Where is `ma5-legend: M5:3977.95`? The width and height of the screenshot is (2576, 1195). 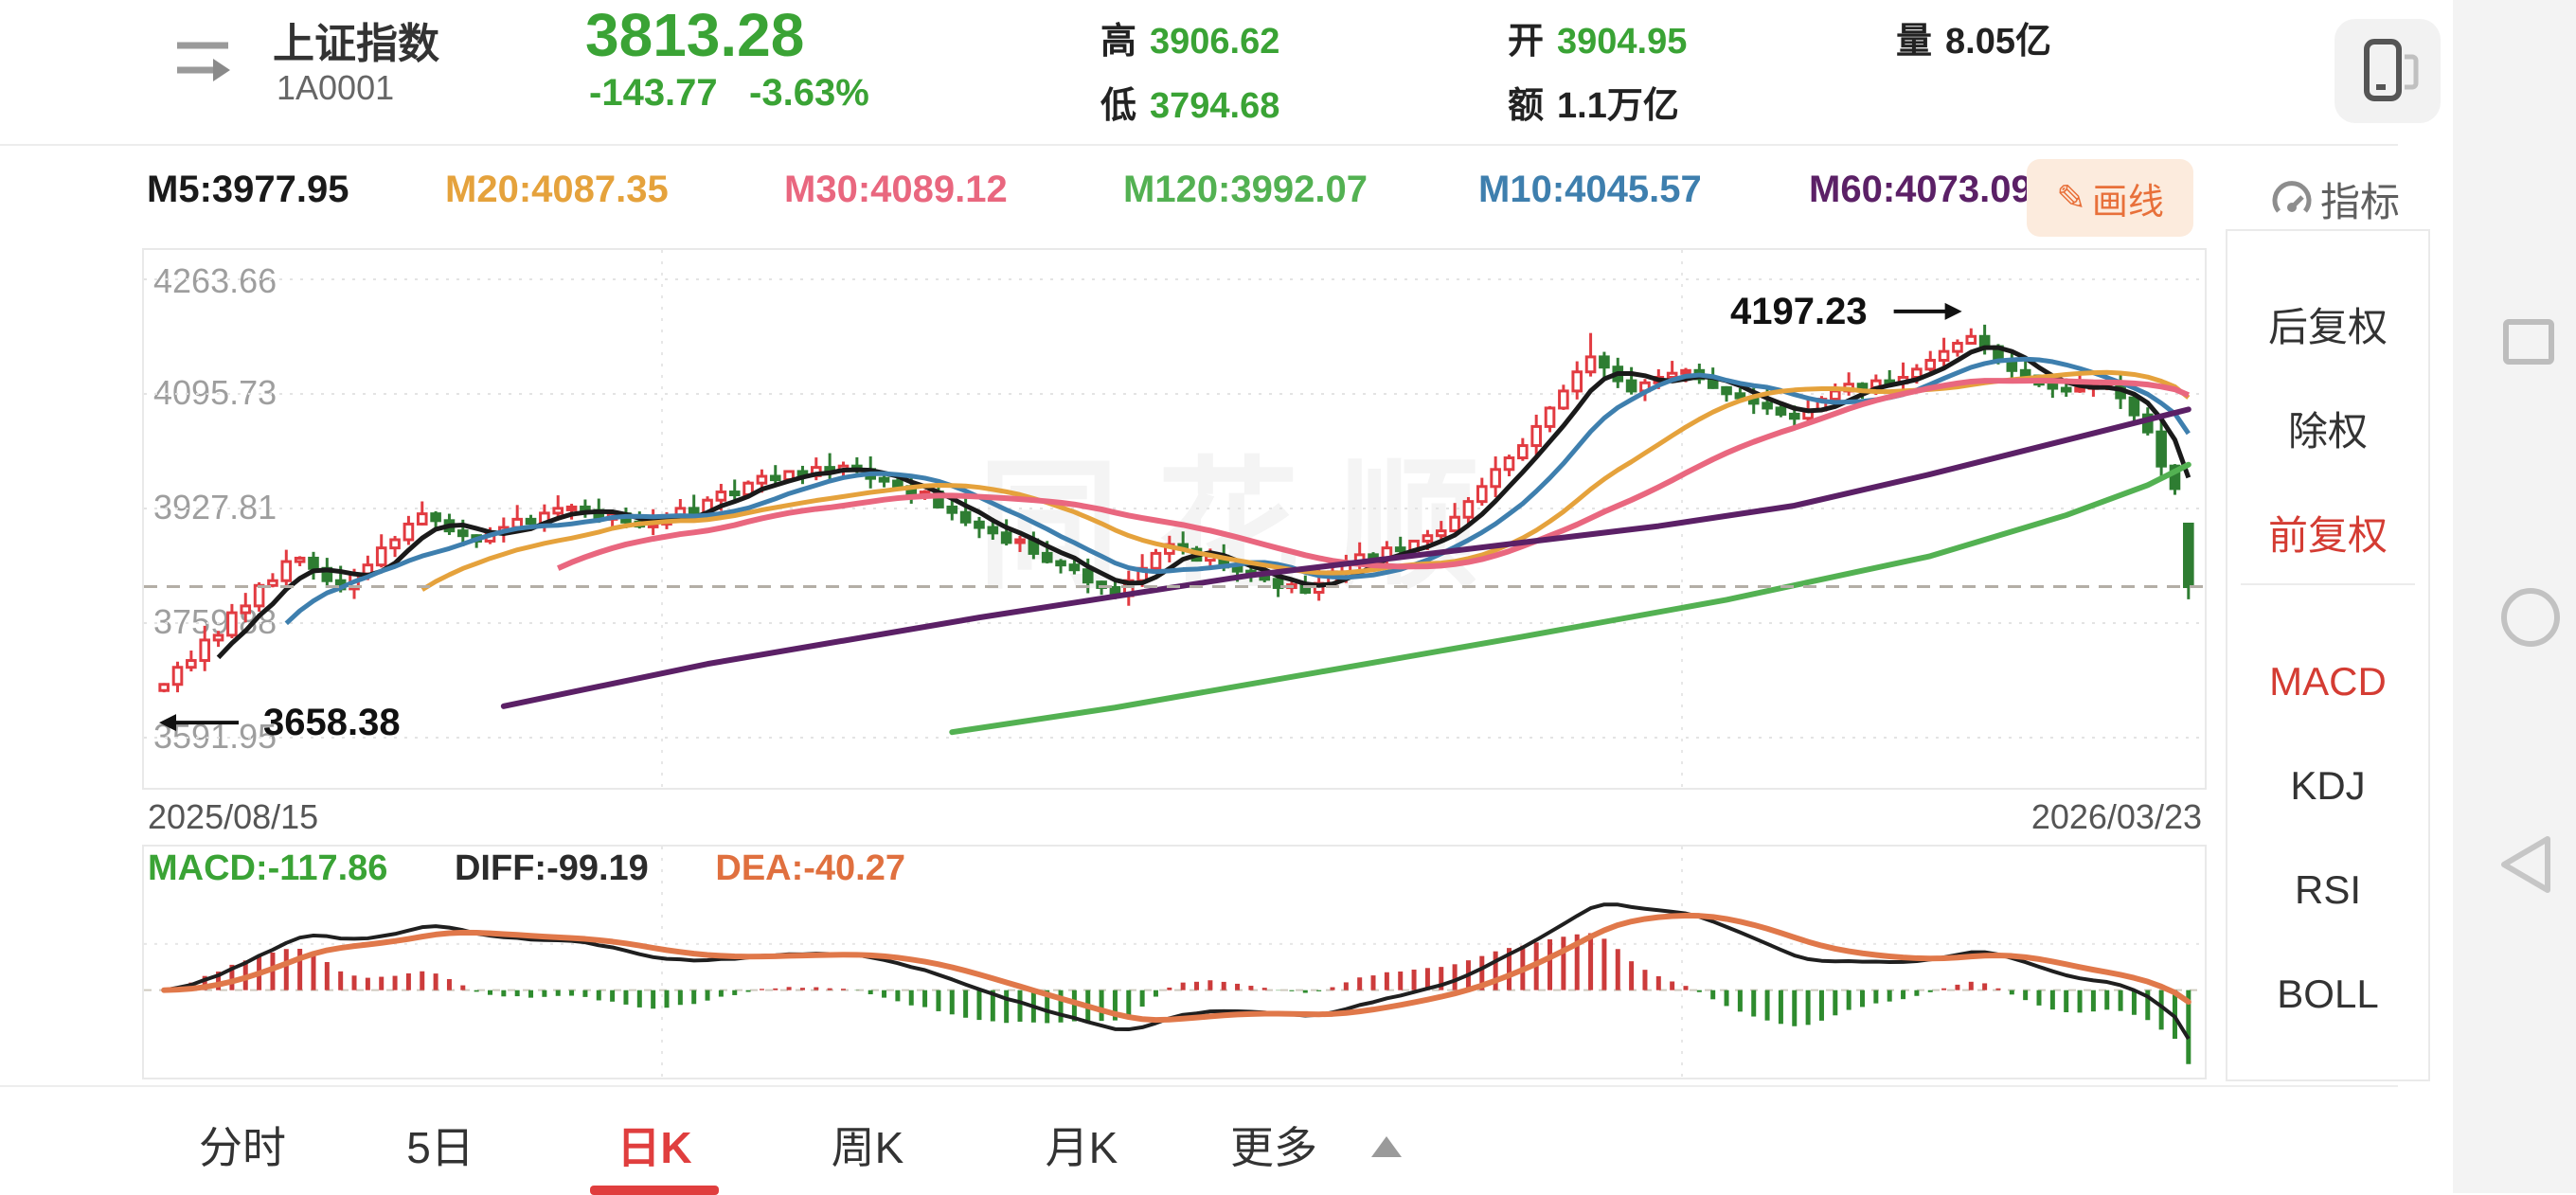
ma5-legend: M5:3977.95 is located at coordinates (248, 189).